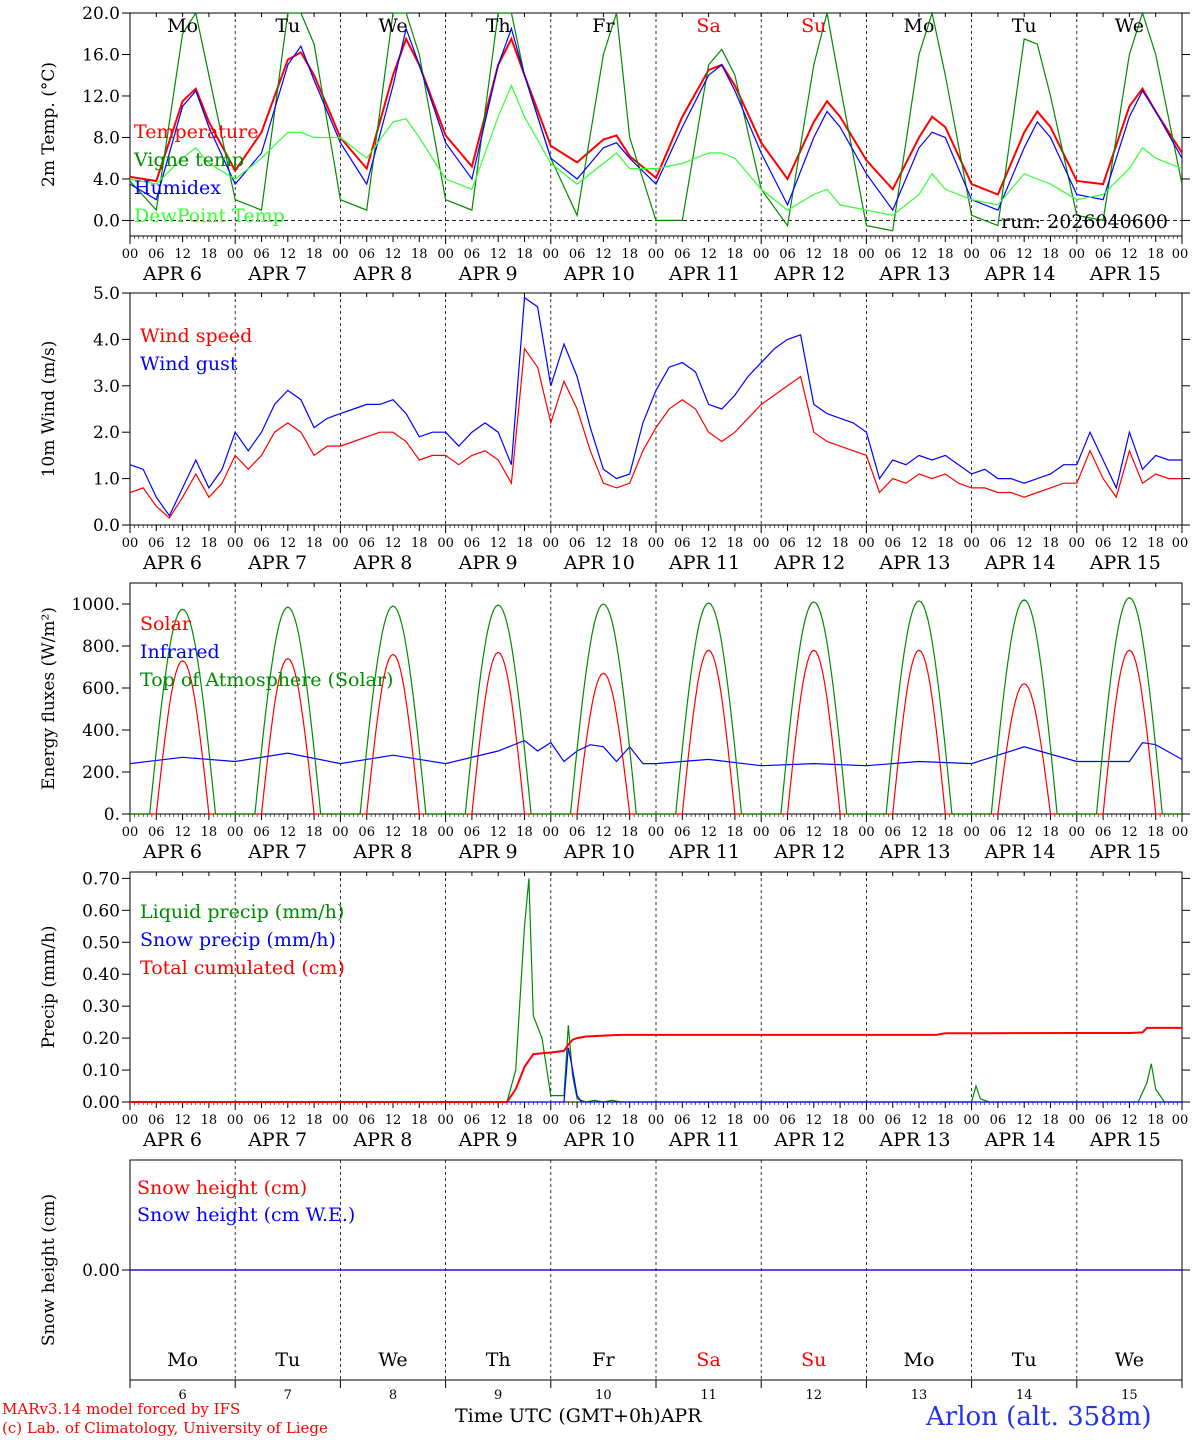 This screenshot has width=1194, height=1440. What do you see at coordinates (101, 1103) in the screenshot?
I see `y-tick-label: 0.00` at bounding box center [101, 1103].